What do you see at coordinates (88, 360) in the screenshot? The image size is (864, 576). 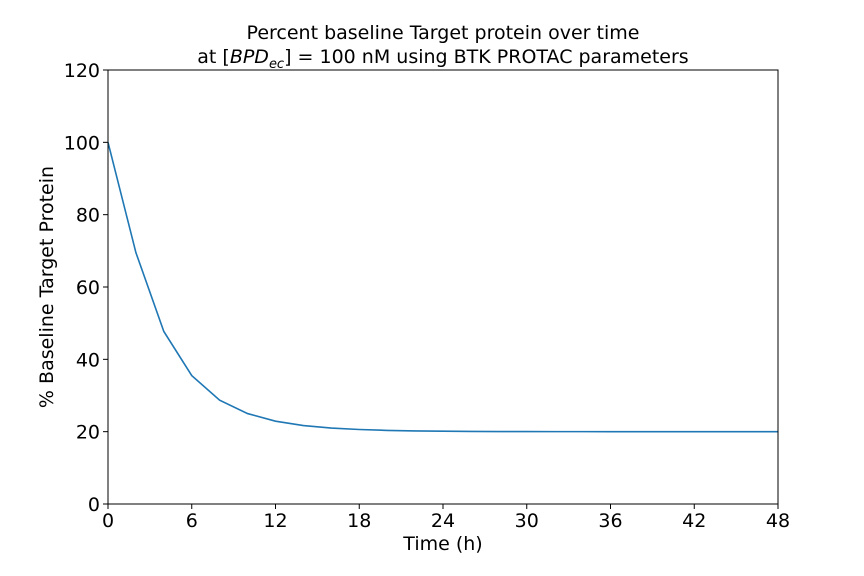 I see `y-tick-label: 40` at bounding box center [88, 360].